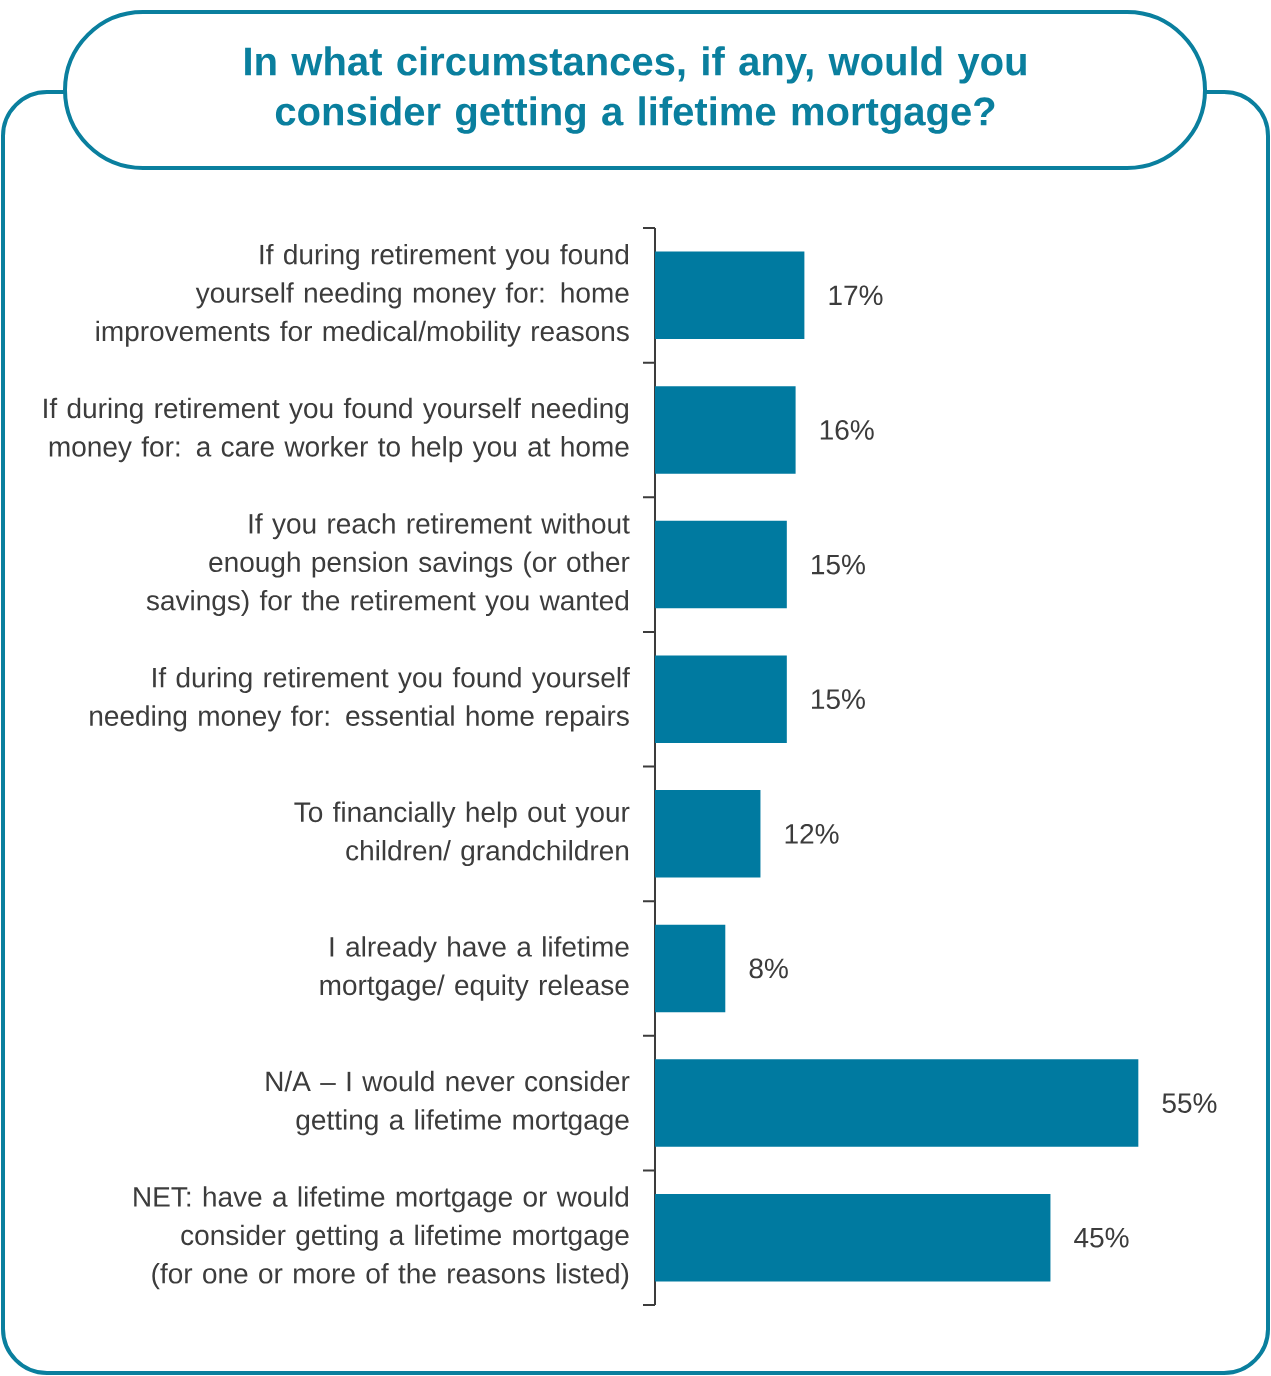 The height and width of the screenshot is (1376, 1271). Describe the element at coordinates (336, 430) in the screenshot. I see `y-tick-label: If during retirement you found yourself needing money for: a care worker to help you at home` at that location.